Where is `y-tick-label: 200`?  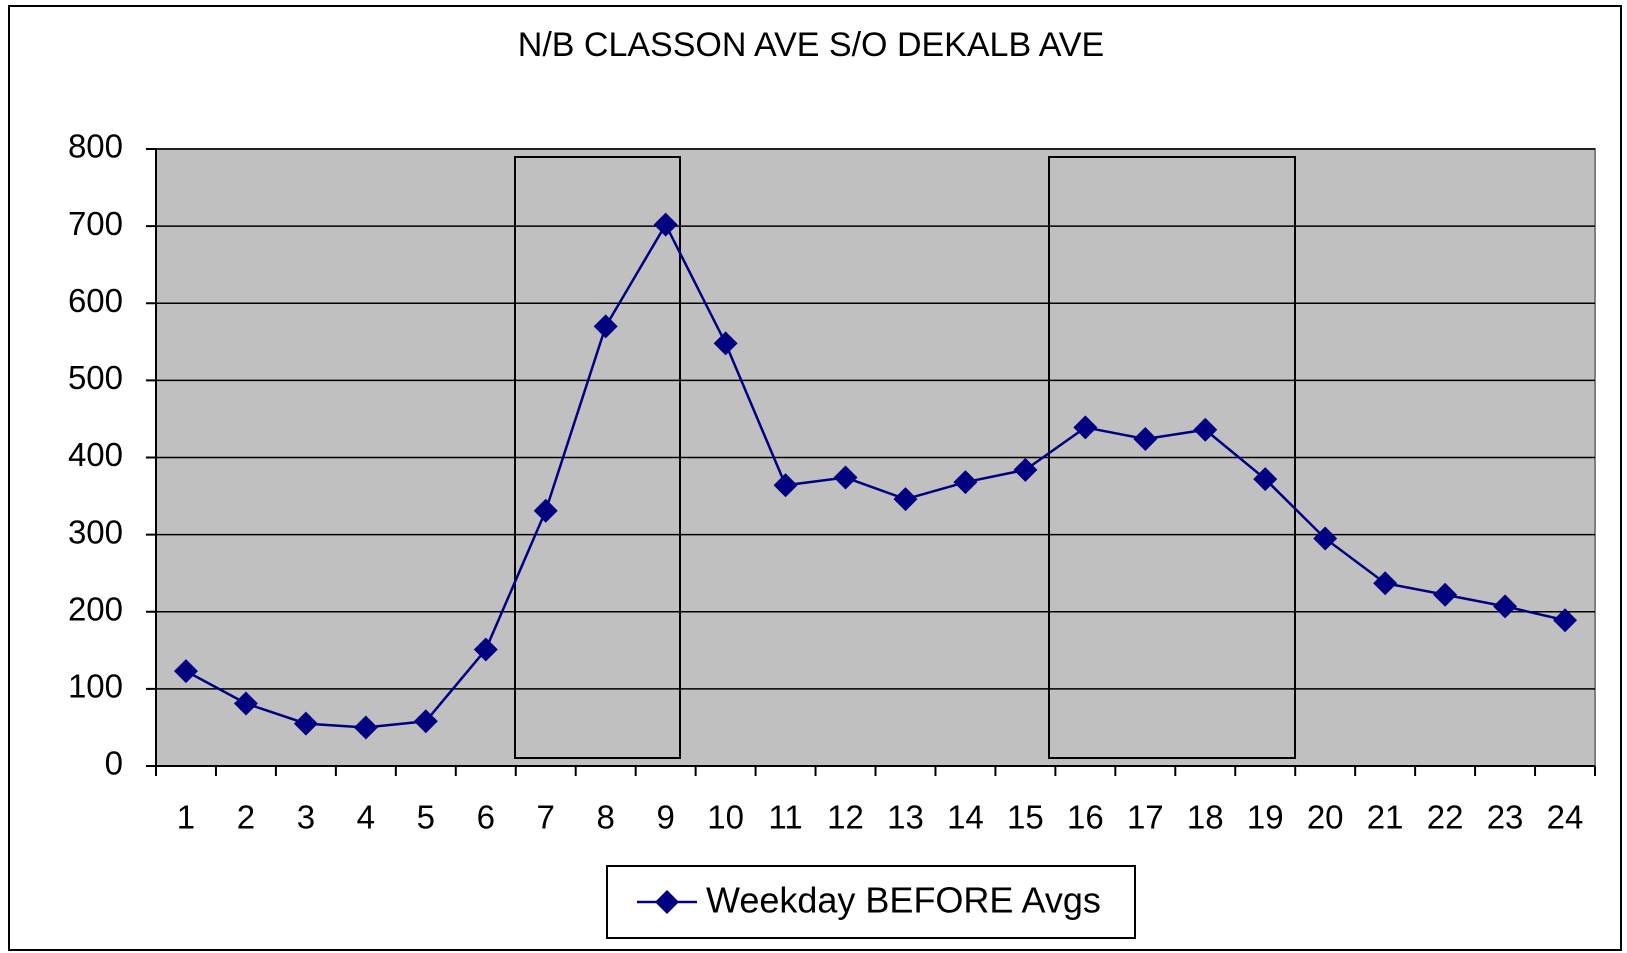
y-tick-label: 200 is located at coordinates (95, 608).